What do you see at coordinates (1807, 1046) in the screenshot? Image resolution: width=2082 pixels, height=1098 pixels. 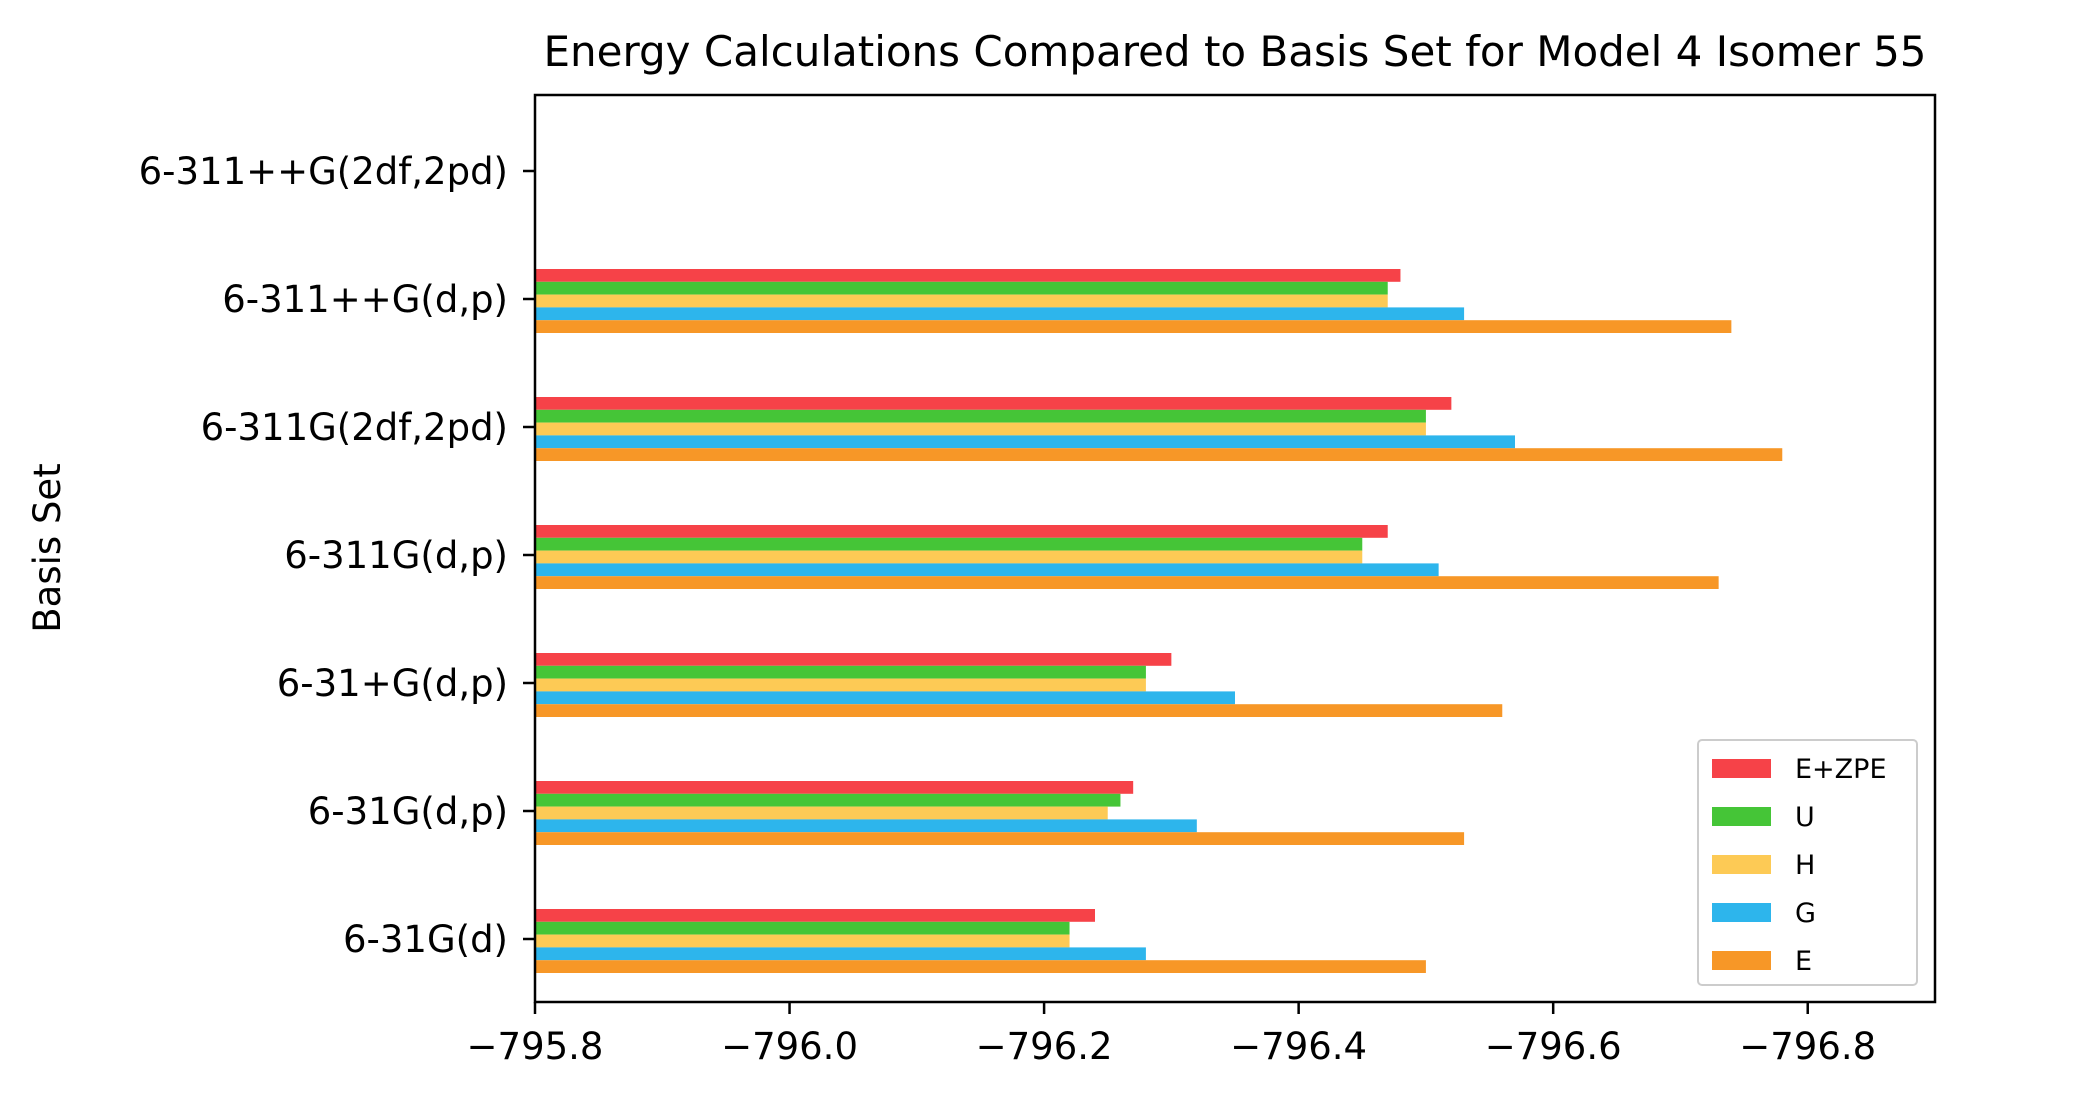 I see `x-tick-label: −796.8` at bounding box center [1807, 1046].